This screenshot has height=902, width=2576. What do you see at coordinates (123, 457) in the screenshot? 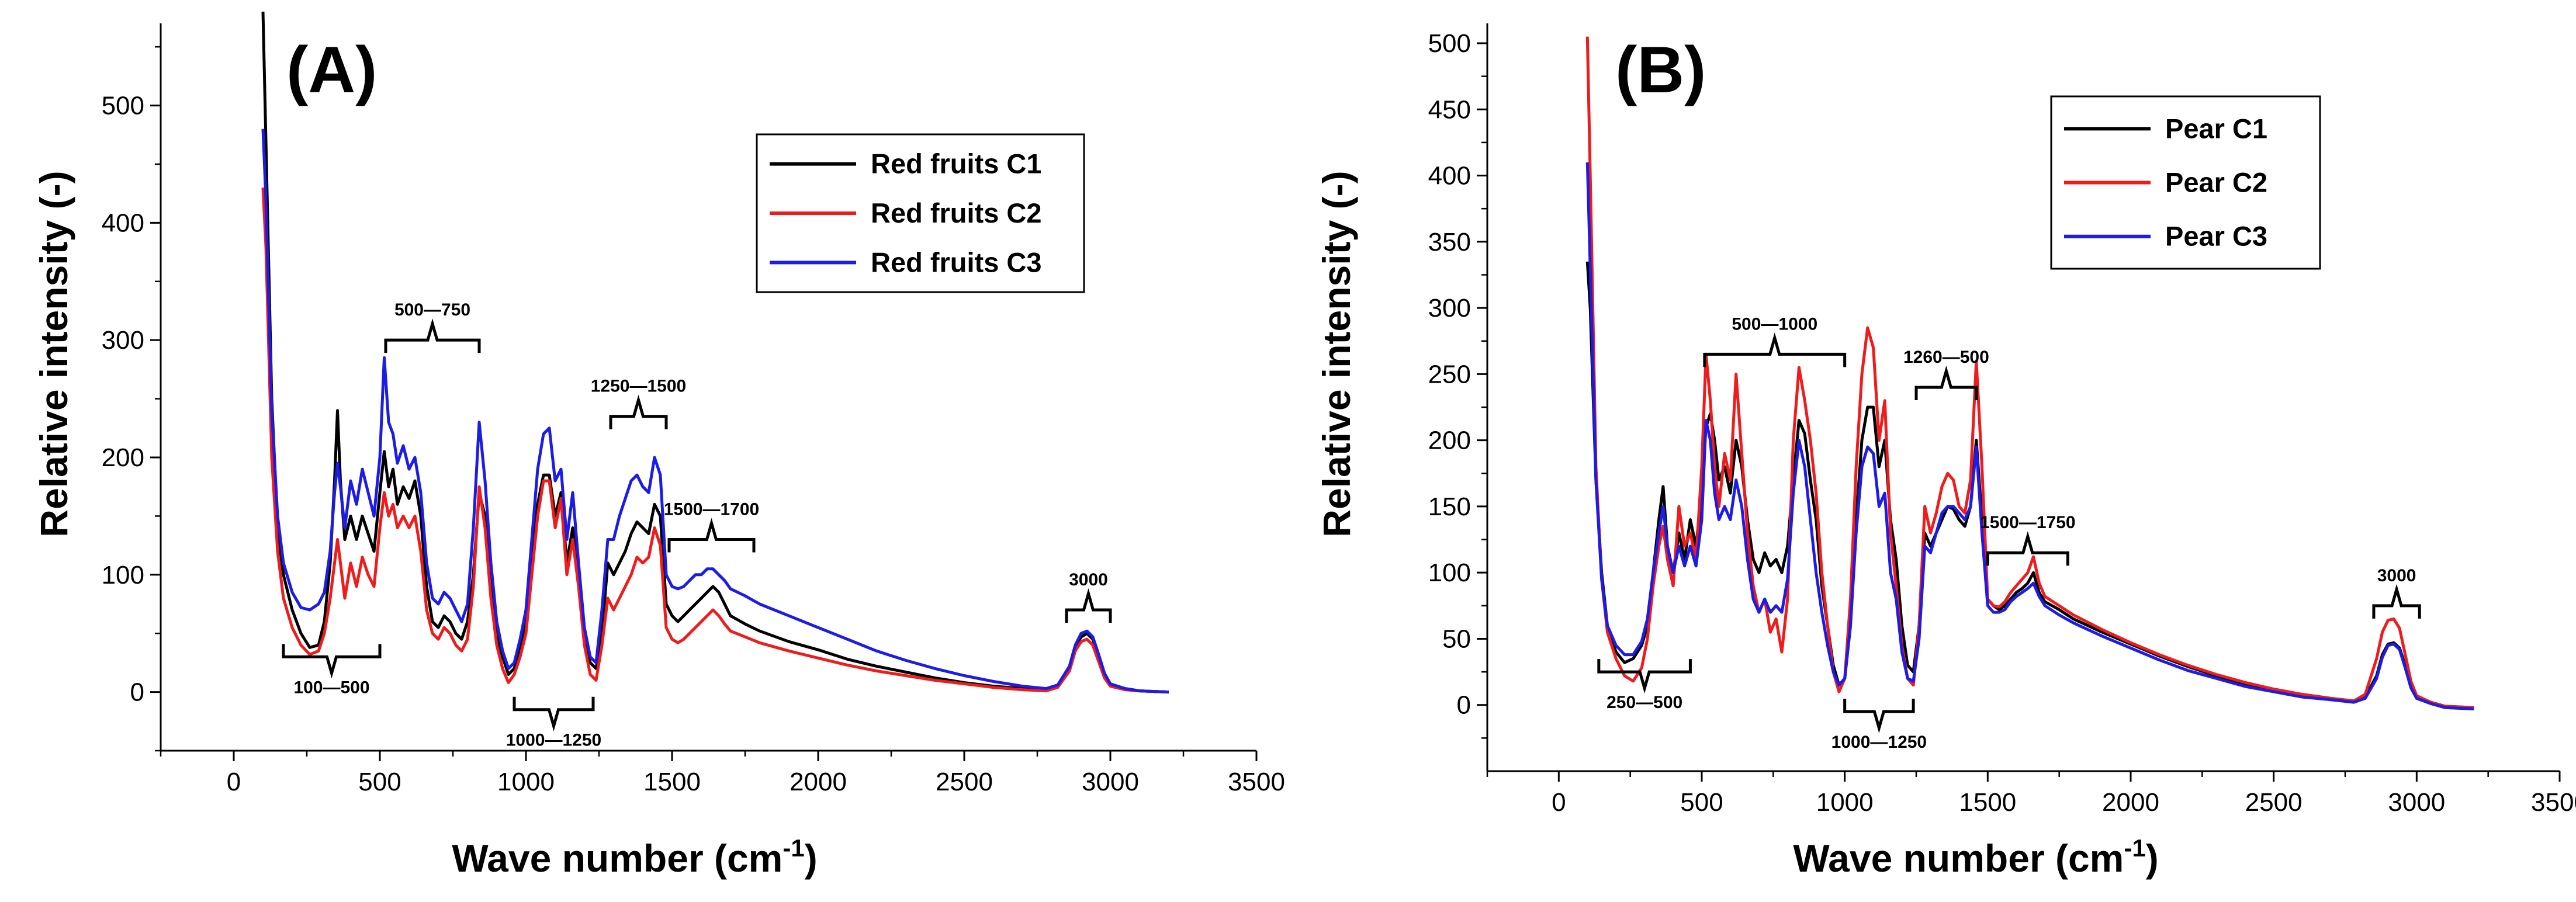
I see `panel-a-y-tick-label: 200` at bounding box center [123, 457].